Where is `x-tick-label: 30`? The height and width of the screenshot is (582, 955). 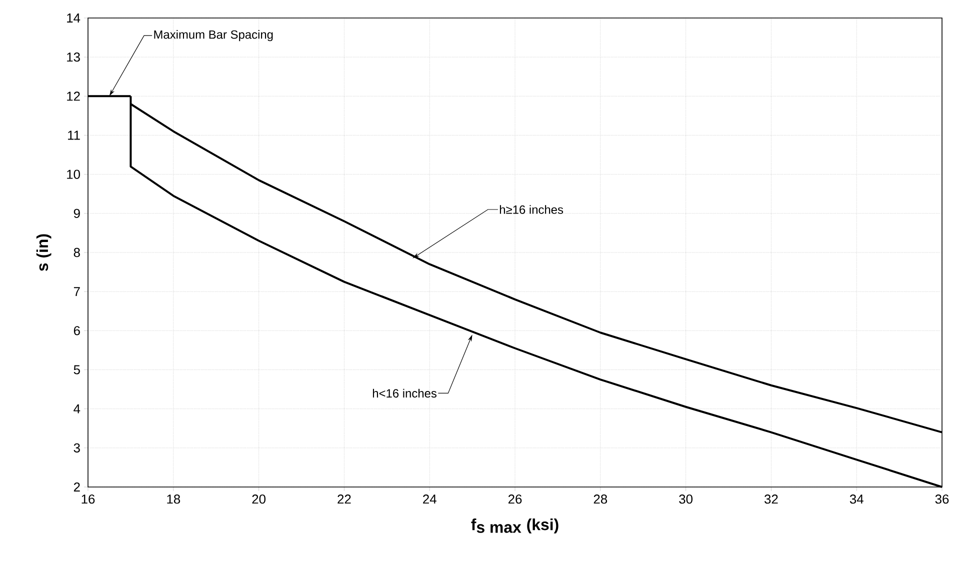 x-tick-label: 30 is located at coordinates (686, 499).